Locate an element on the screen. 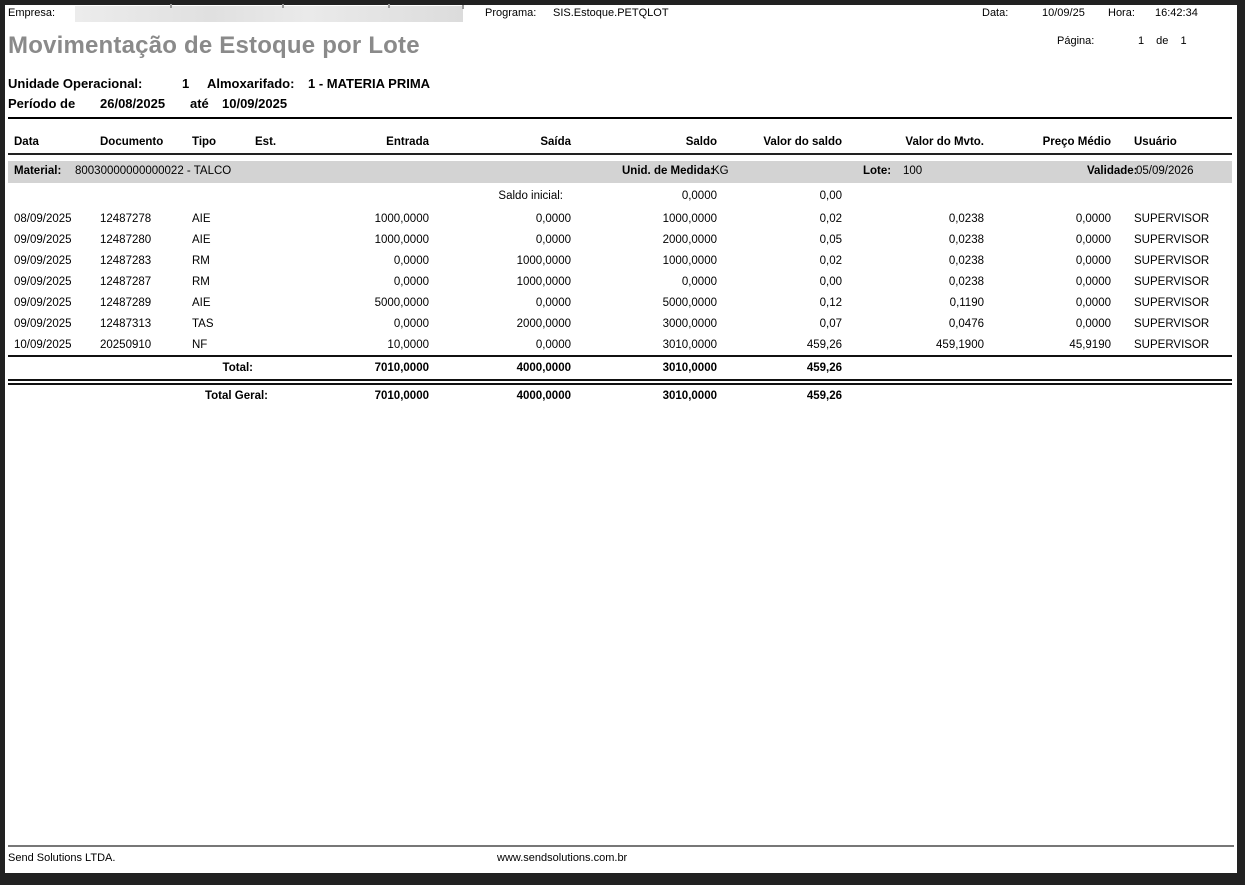 The height and width of the screenshot is (885, 1245). periodo-fim-value: 10/09/2025 is located at coordinates (255, 103).